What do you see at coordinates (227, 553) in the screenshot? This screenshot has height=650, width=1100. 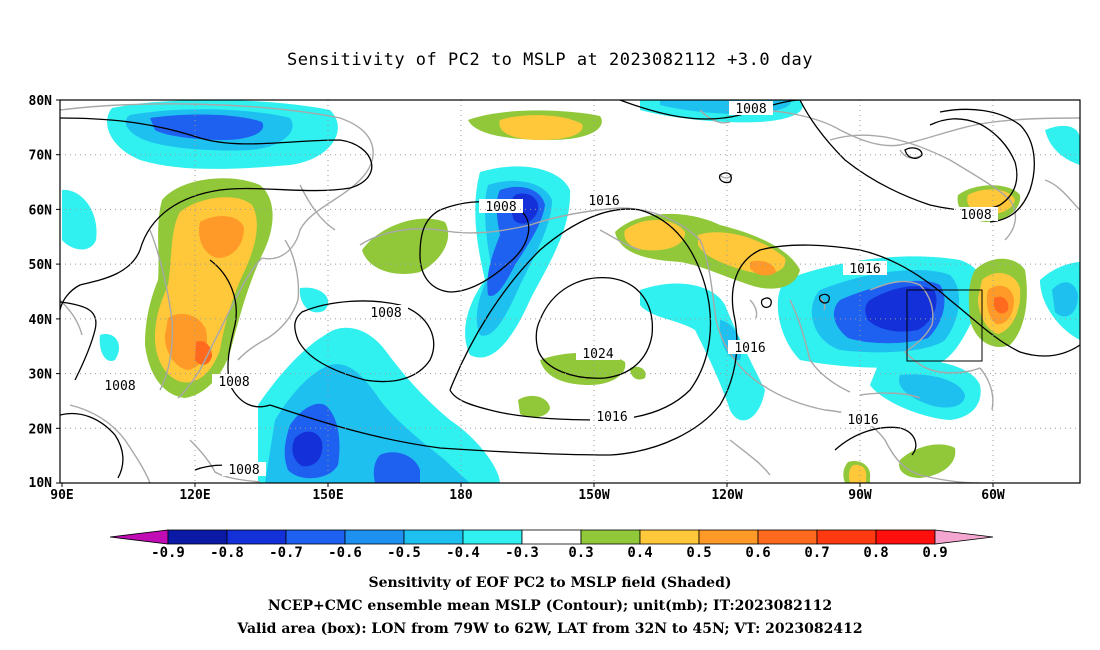 I see `colorbar-label: -0.8` at bounding box center [227, 553].